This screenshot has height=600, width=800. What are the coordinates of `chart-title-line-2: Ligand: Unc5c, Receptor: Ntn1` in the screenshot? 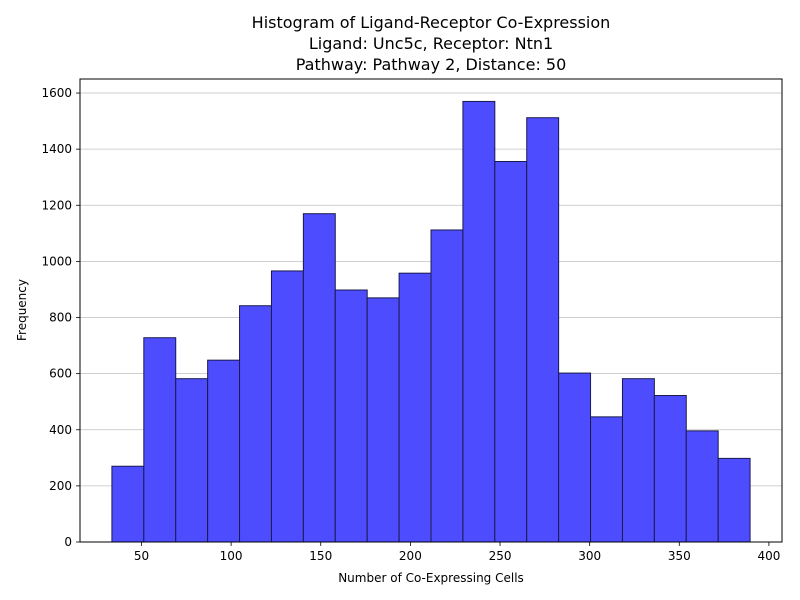 It's located at (431, 43).